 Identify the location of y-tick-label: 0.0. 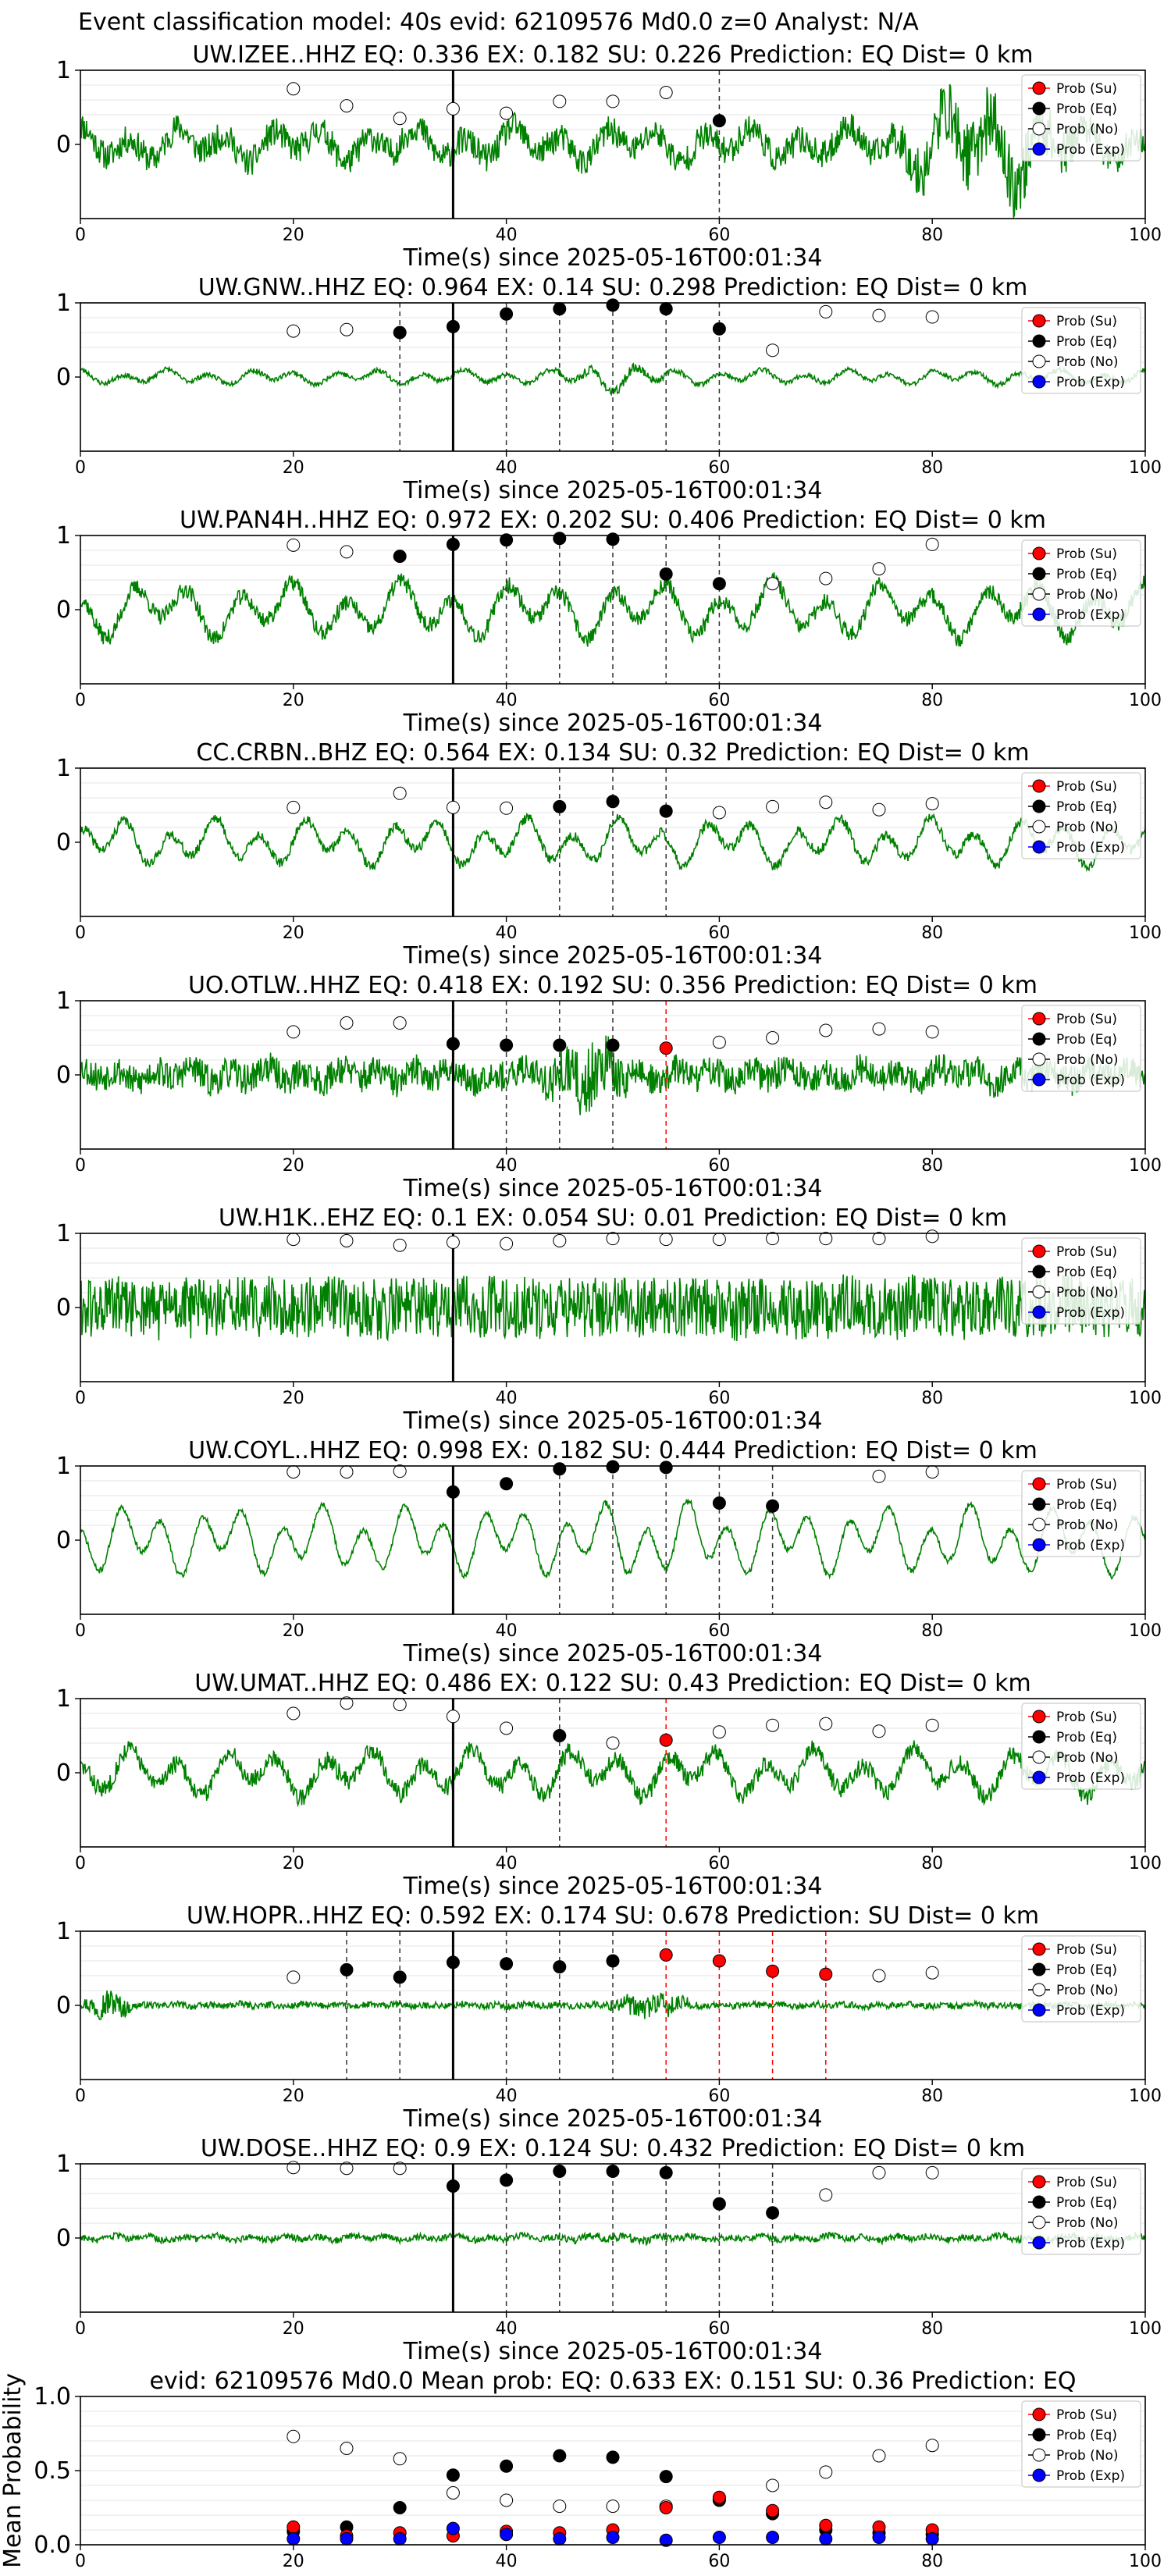
(52, 2545).